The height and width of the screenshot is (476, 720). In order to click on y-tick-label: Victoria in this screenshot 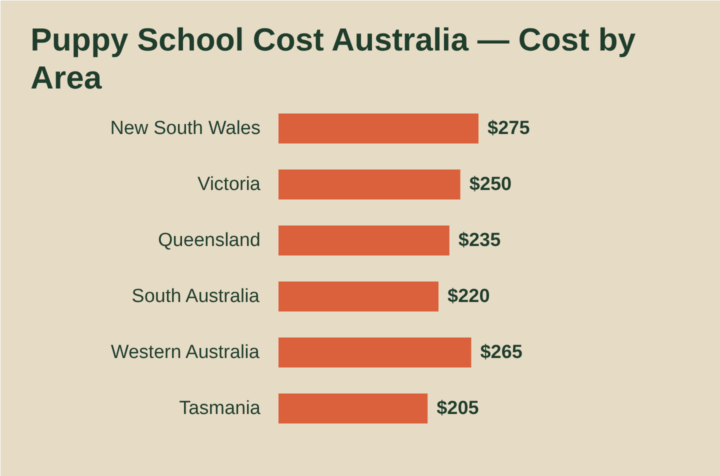, I will do `click(229, 184)`.